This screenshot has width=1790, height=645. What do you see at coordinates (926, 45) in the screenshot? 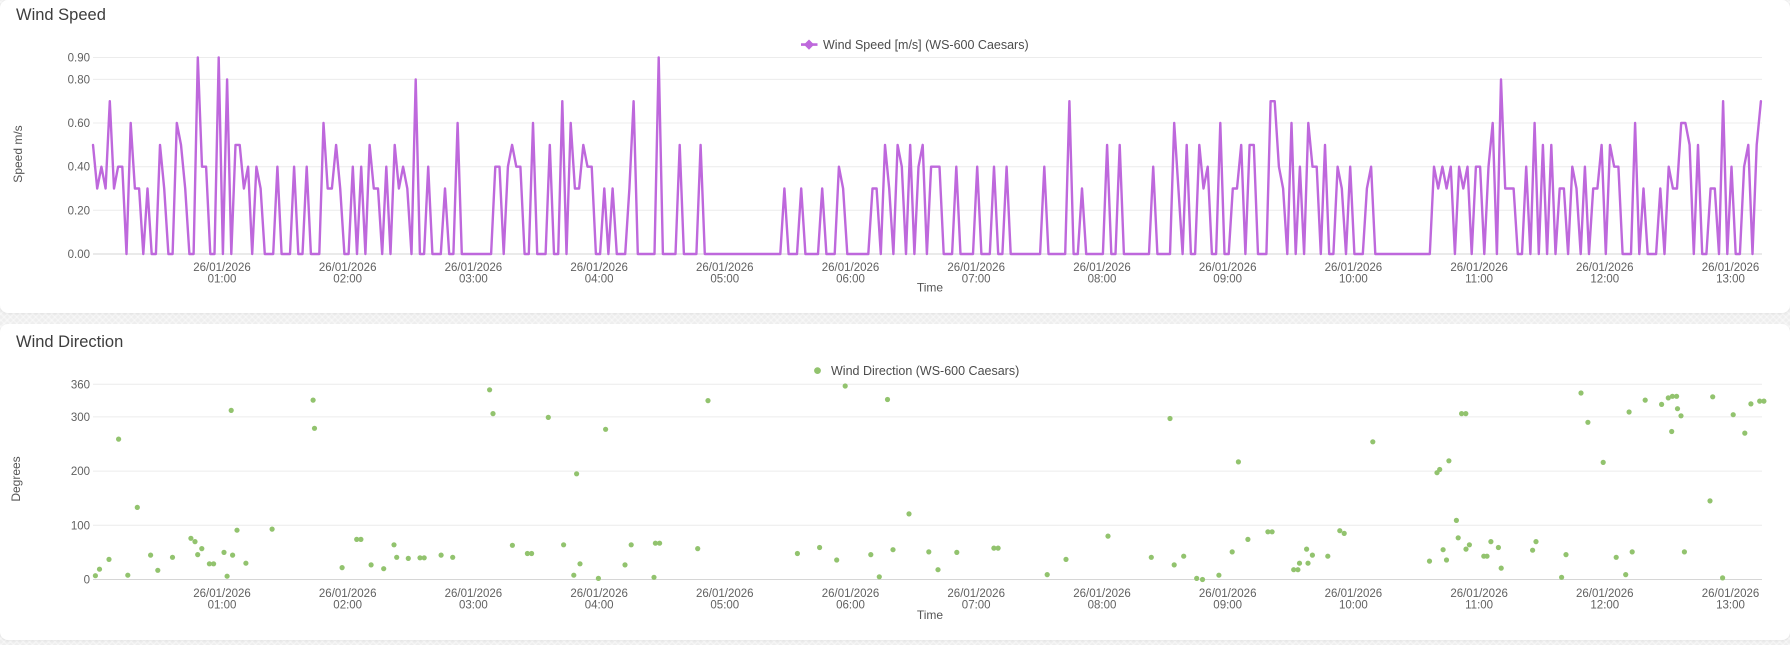
I see `svg-text:Wind Speed [m/s] (WS-600 Caesa: Wind Speed [m/s] (WS-600 Caesars)` at bounding box center [926, 45].